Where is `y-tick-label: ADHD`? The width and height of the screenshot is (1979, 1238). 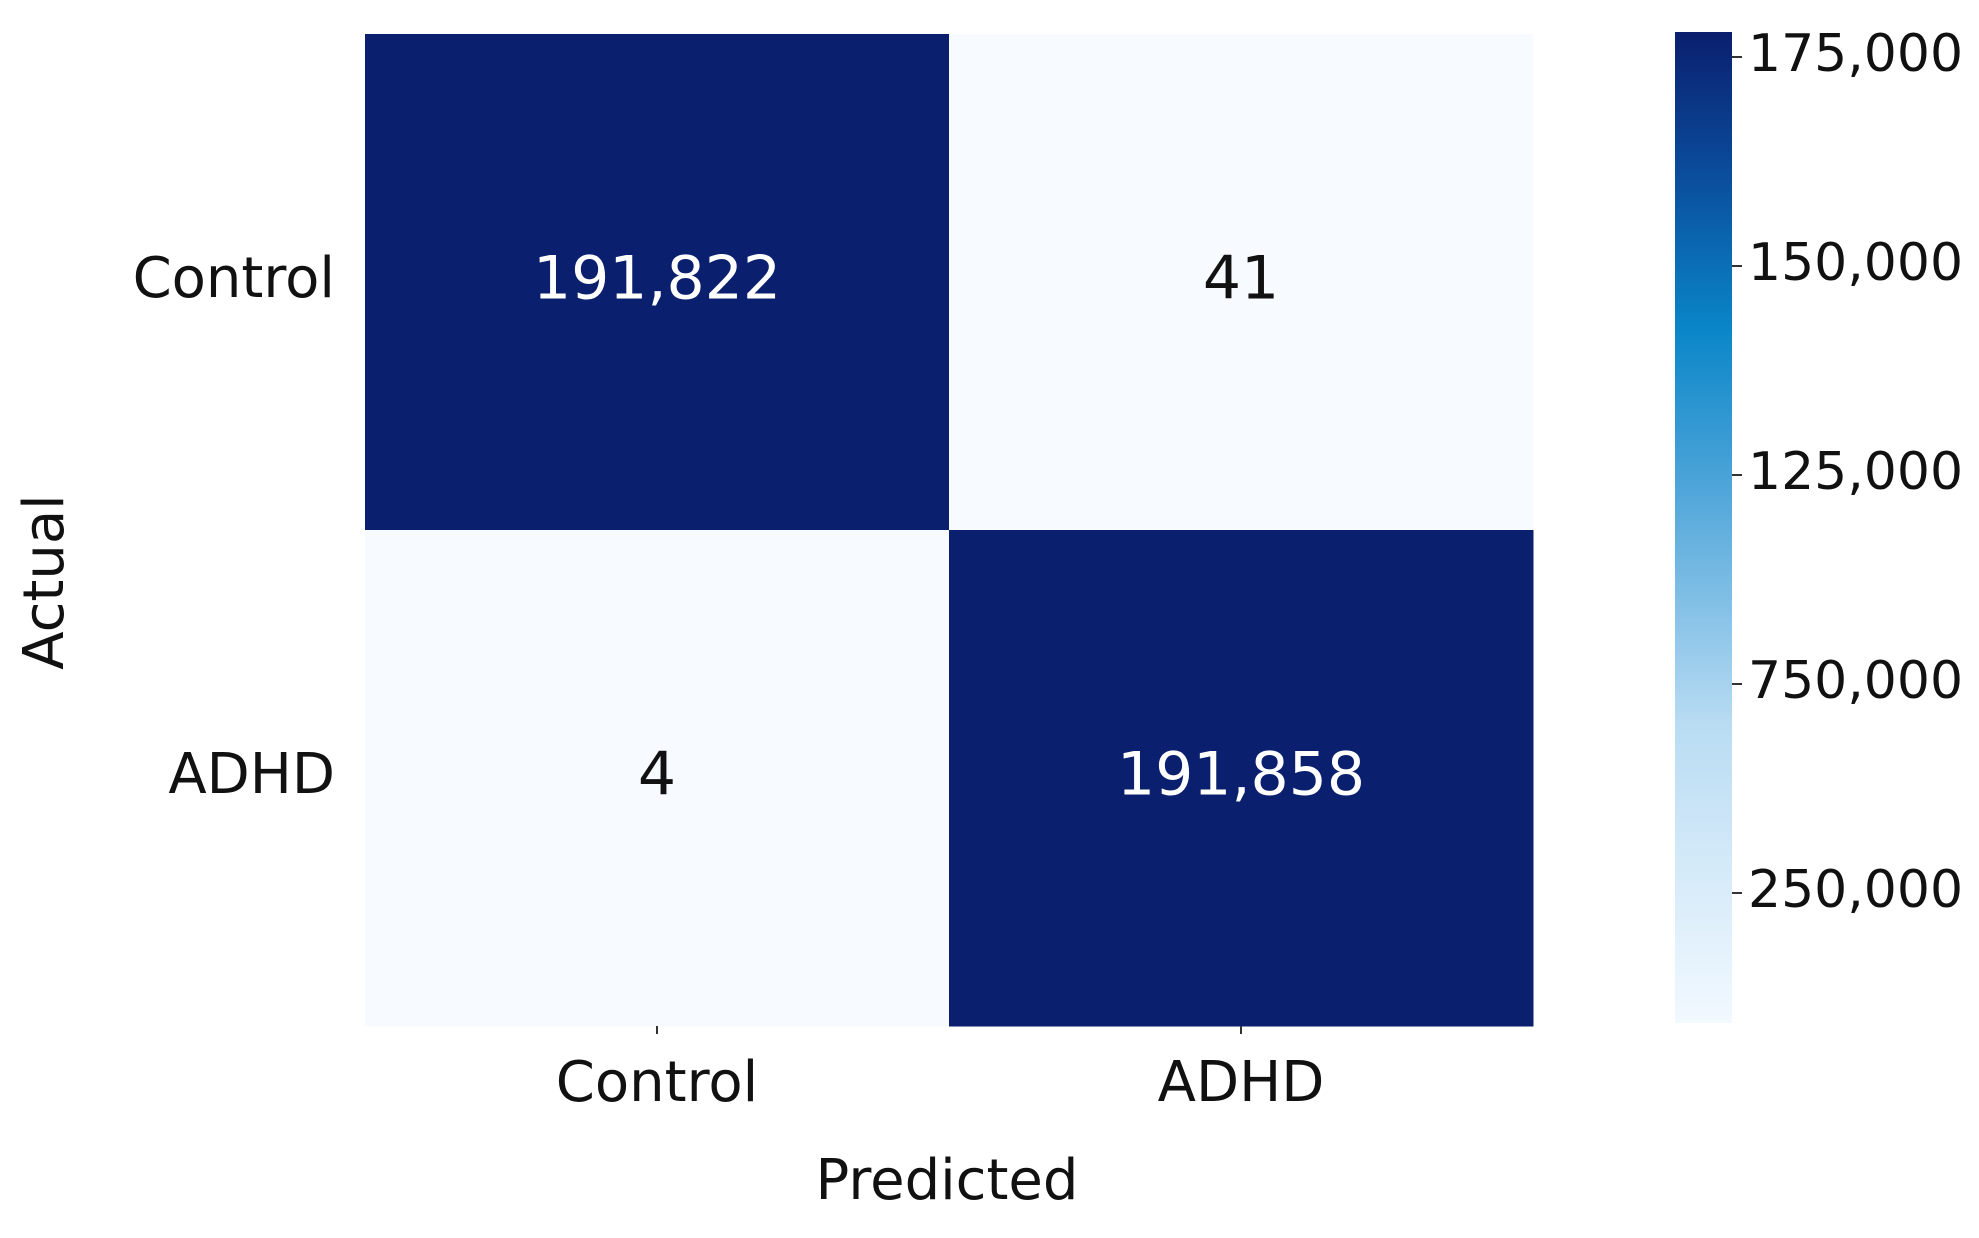 y-tick-label: ADHD is located at coordinates (251, 774).